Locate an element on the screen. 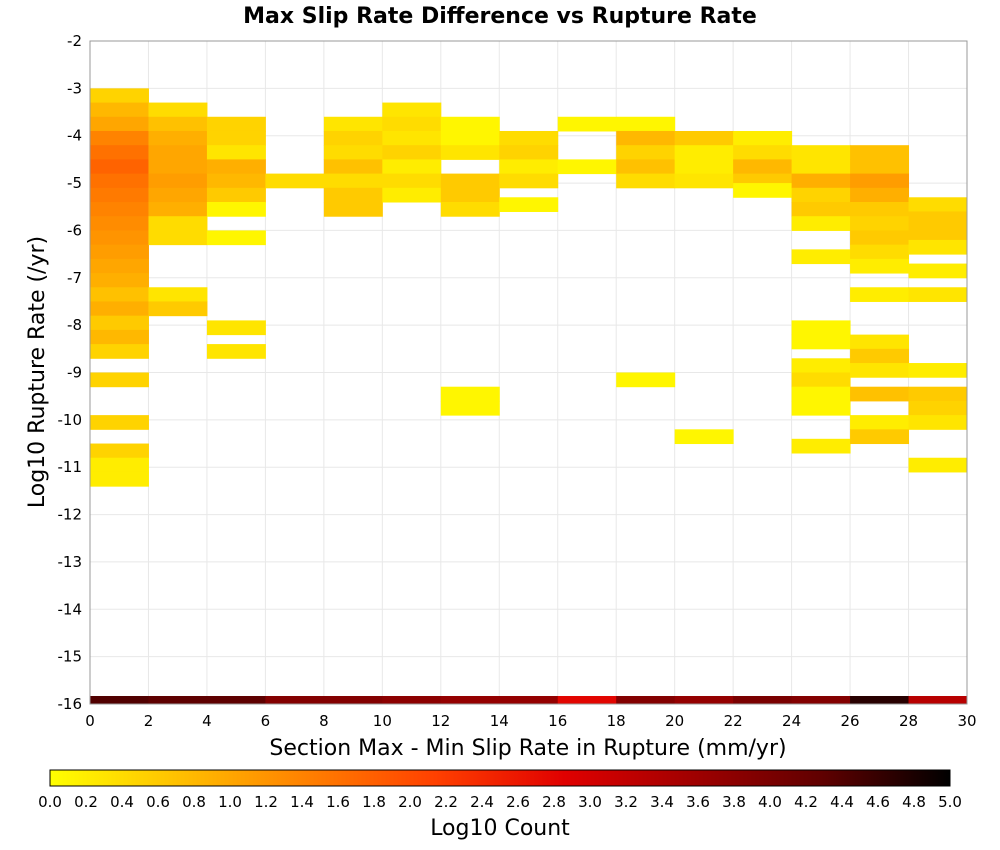 This screenshot has width=1000, height=850. colorbar-tick-label: 3.6 is located at coordinates (698, 802).